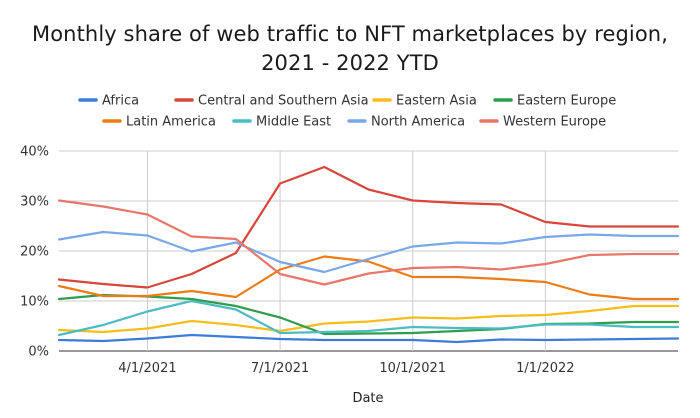 This screenshot has width=700, height=418. What do you see at coordinates (412, 368) in the screenshot?
I see `x-tick-label: 10/1/2021` at bounding box center [412, 368].